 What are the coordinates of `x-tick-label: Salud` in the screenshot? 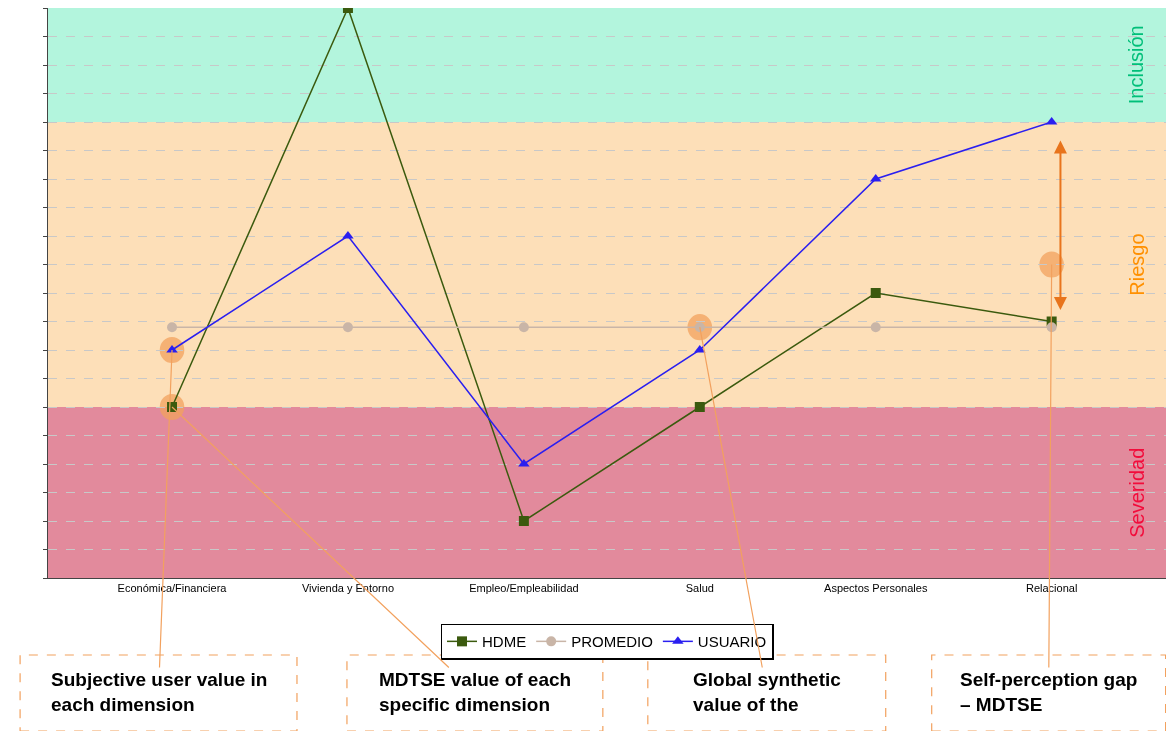 It's located at (699, 588).